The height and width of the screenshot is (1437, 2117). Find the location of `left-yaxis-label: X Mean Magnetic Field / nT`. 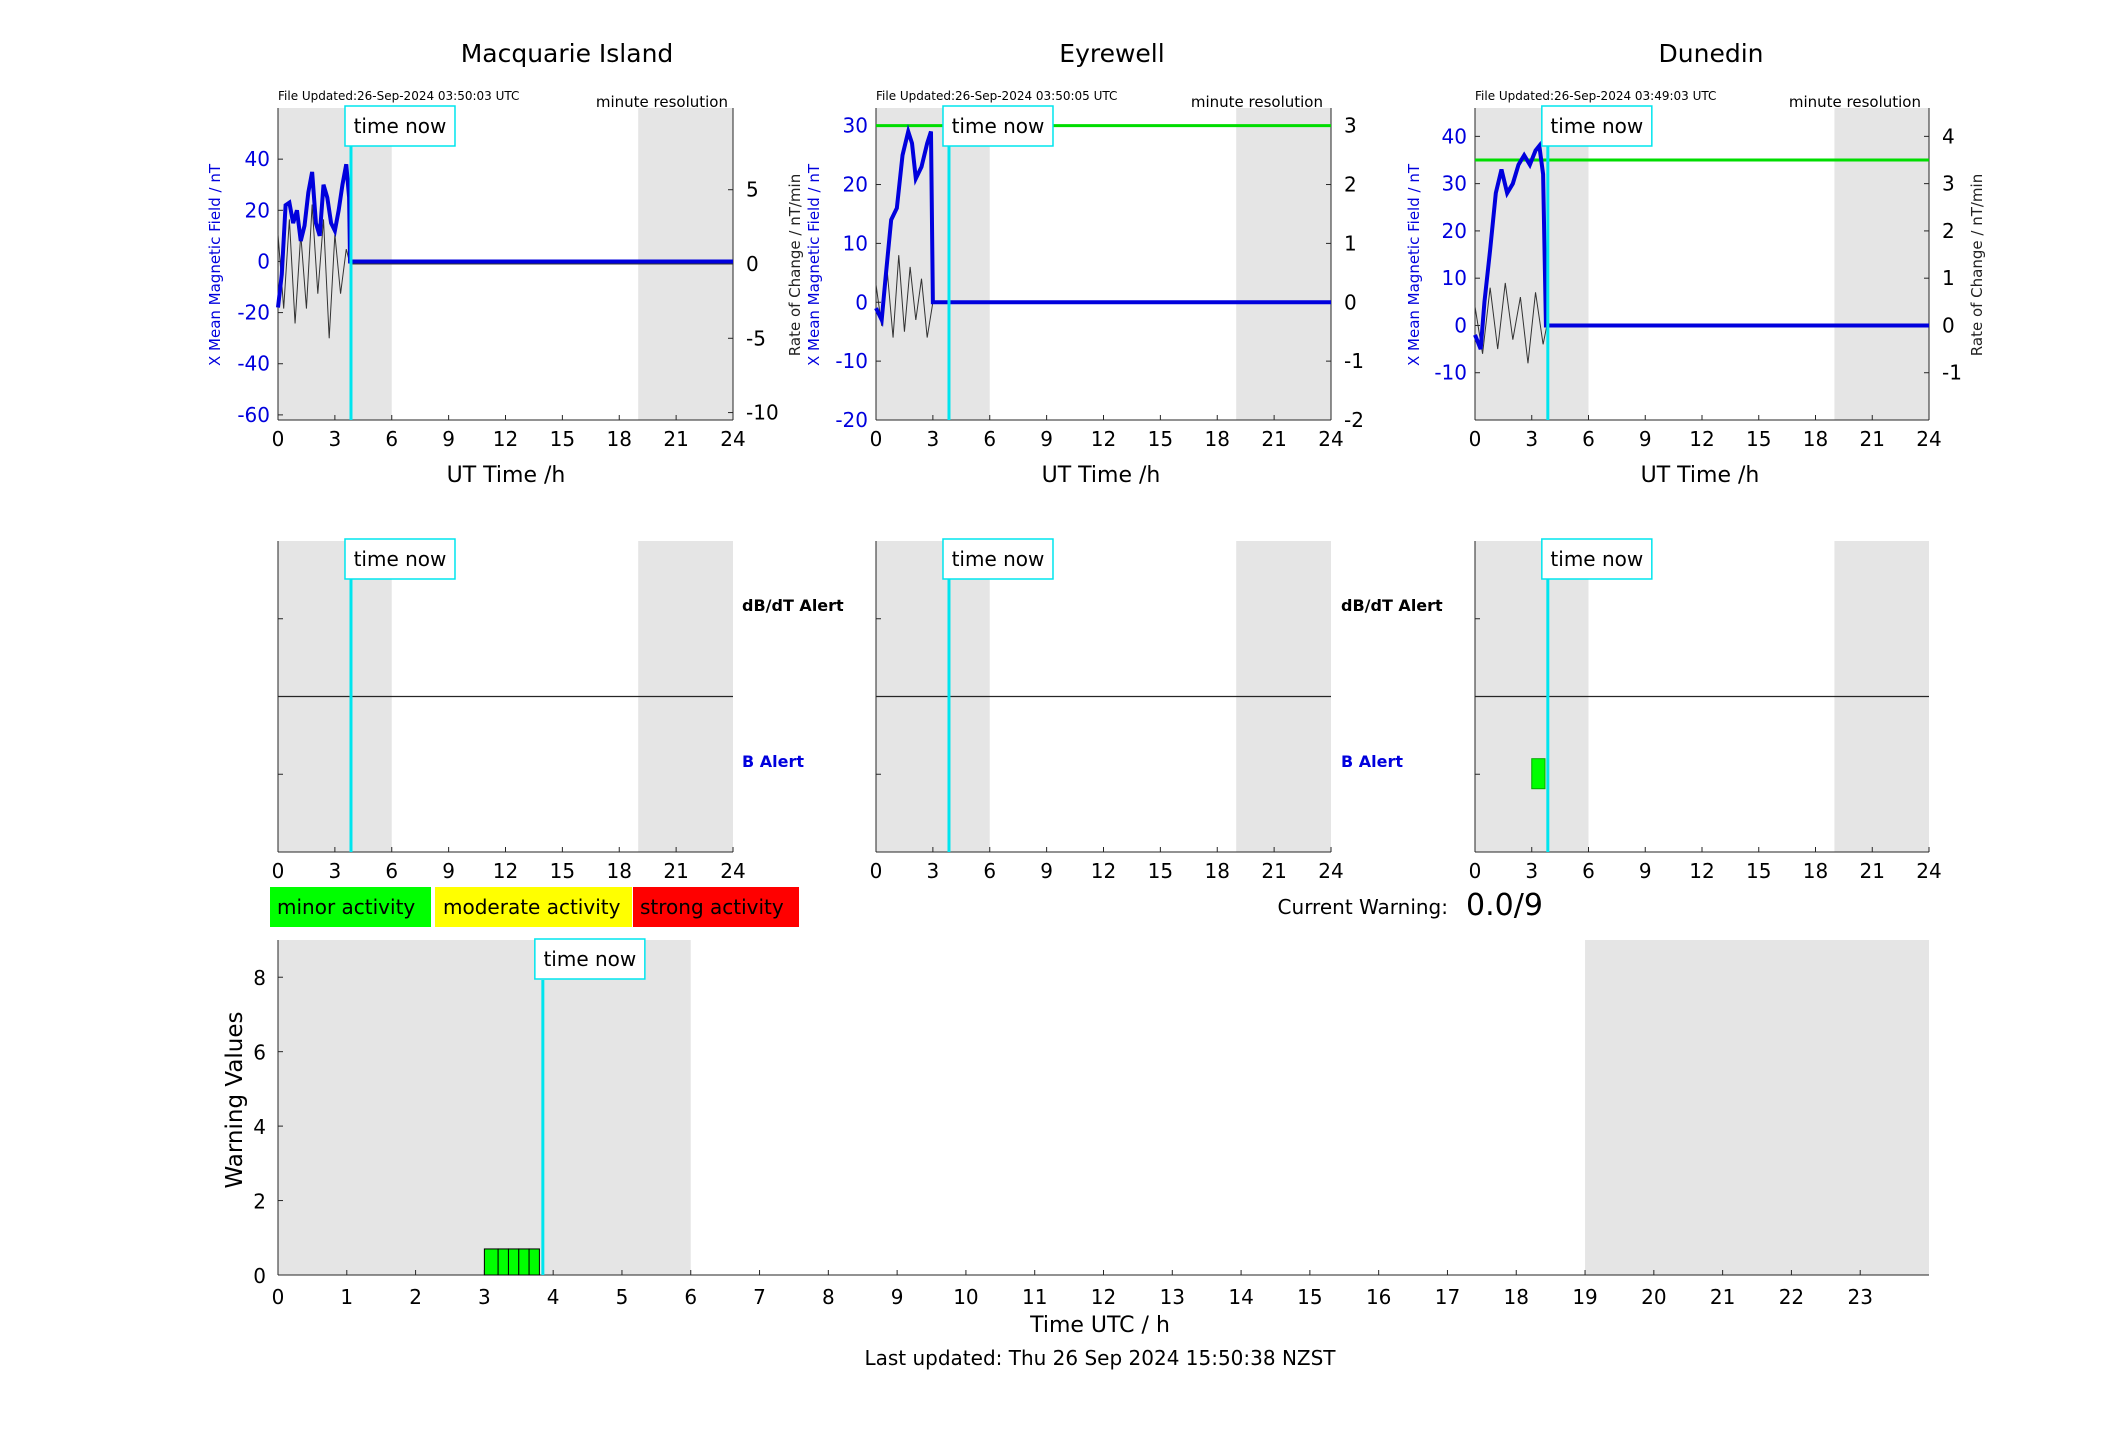

left-yaxis-label: X Mean Magnetic Field / nT is located at coordinates (215, 264).